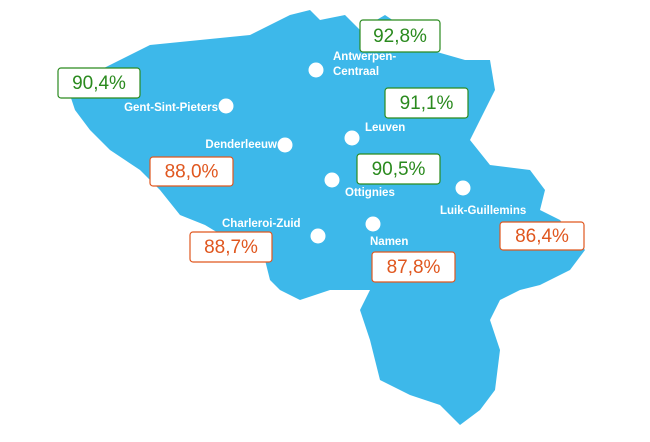  Describe the element at coordinates (364, 57) in the screenshot. I see `station-name: Antwerpen-` at that location.